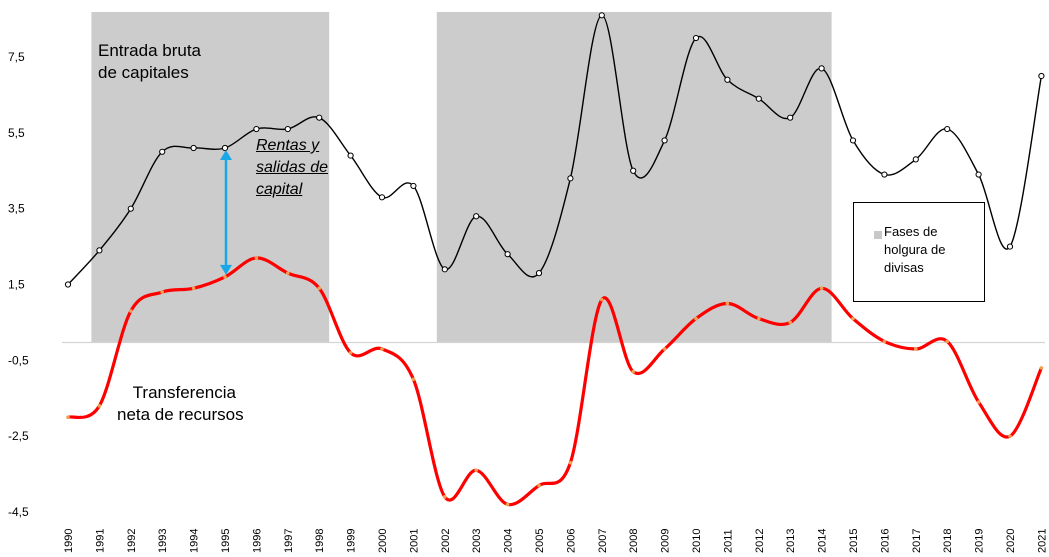 This screenshot has height=557, width=1049. What do you see at coordinates (603, 541) in the screenshot?
I see `x-tick-label: 2007` at bounding box center [603, 541].